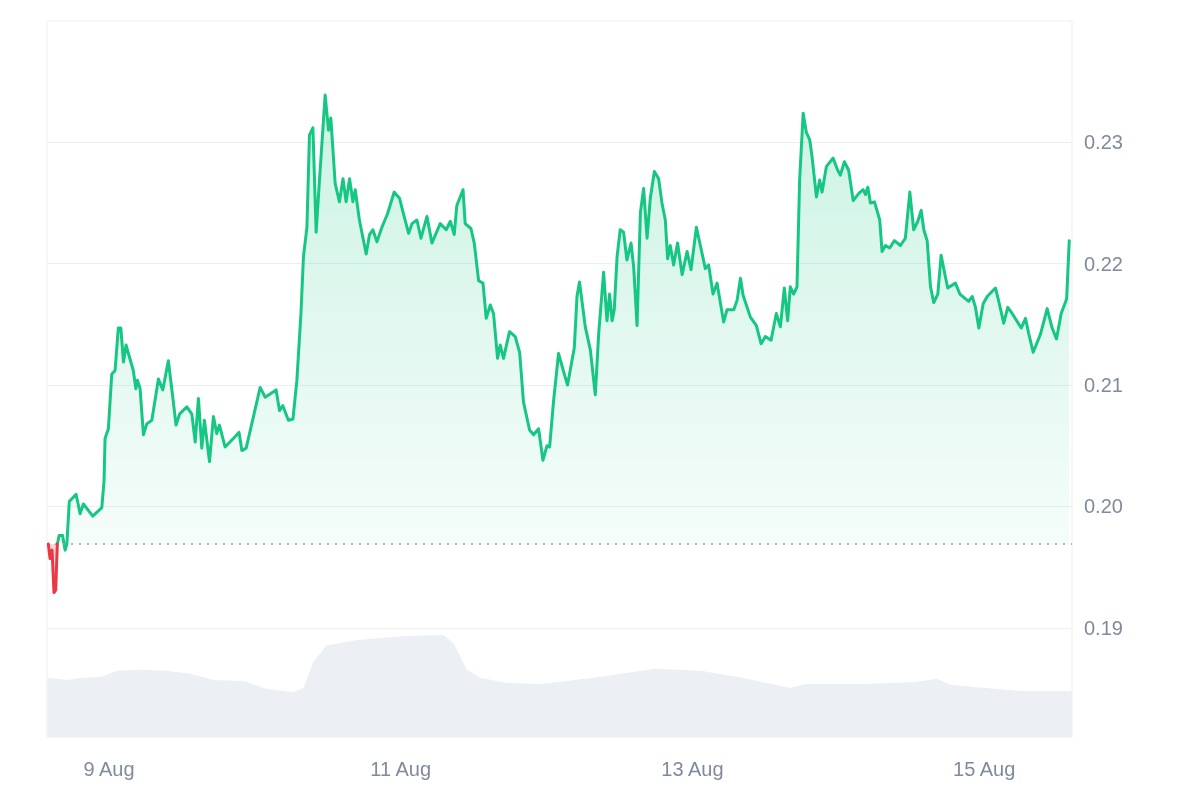  What do you see at coordinates (1103, 142) in the screenshot?
I see `y-tick-label: 0.23` at bounding box center [1103, 142].